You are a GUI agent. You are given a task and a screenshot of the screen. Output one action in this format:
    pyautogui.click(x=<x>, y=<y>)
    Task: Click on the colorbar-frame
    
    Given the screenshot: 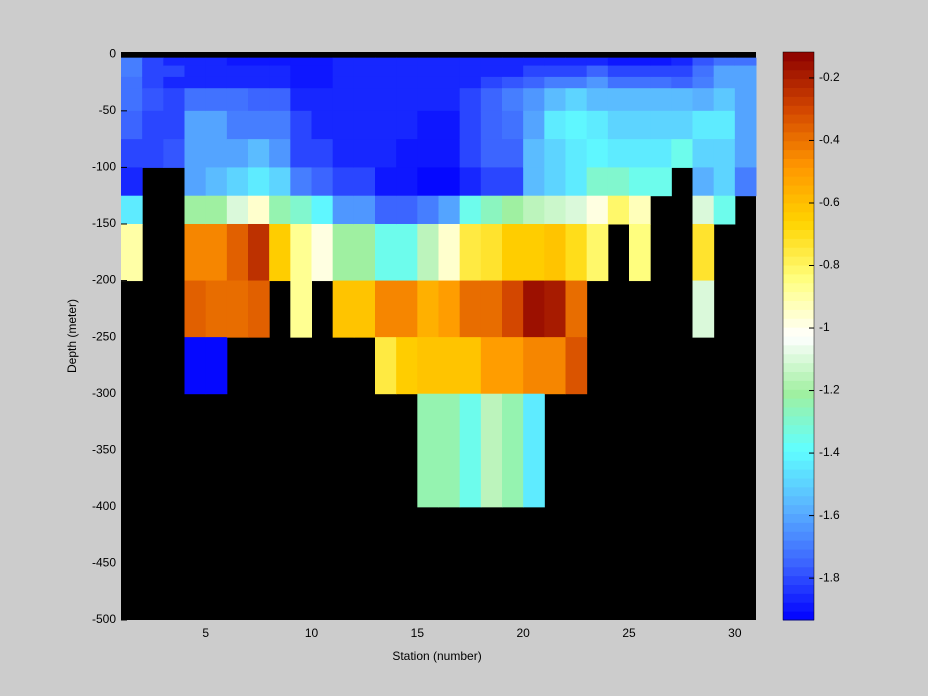 What is the action you would take?
    pyautogui.click(x=798, y=336)
    